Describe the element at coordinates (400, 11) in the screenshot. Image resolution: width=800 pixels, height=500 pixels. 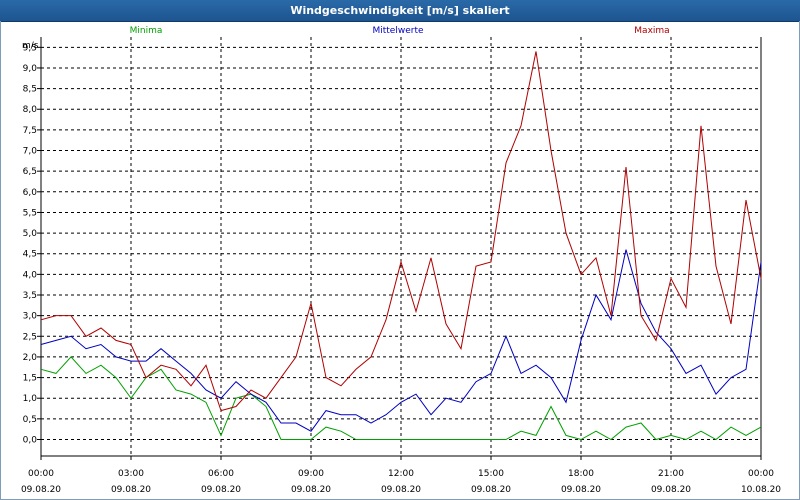
I see `chart-title: Windgeschwindigkeit [m/s] skaliert` at that location.